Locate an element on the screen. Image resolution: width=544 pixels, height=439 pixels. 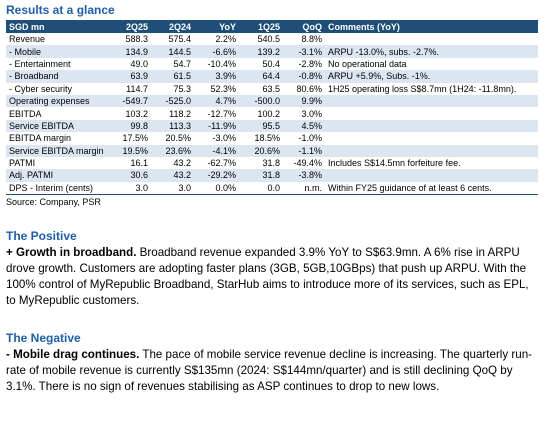
section-heading: The Negative is located at coordinates (43, 338).